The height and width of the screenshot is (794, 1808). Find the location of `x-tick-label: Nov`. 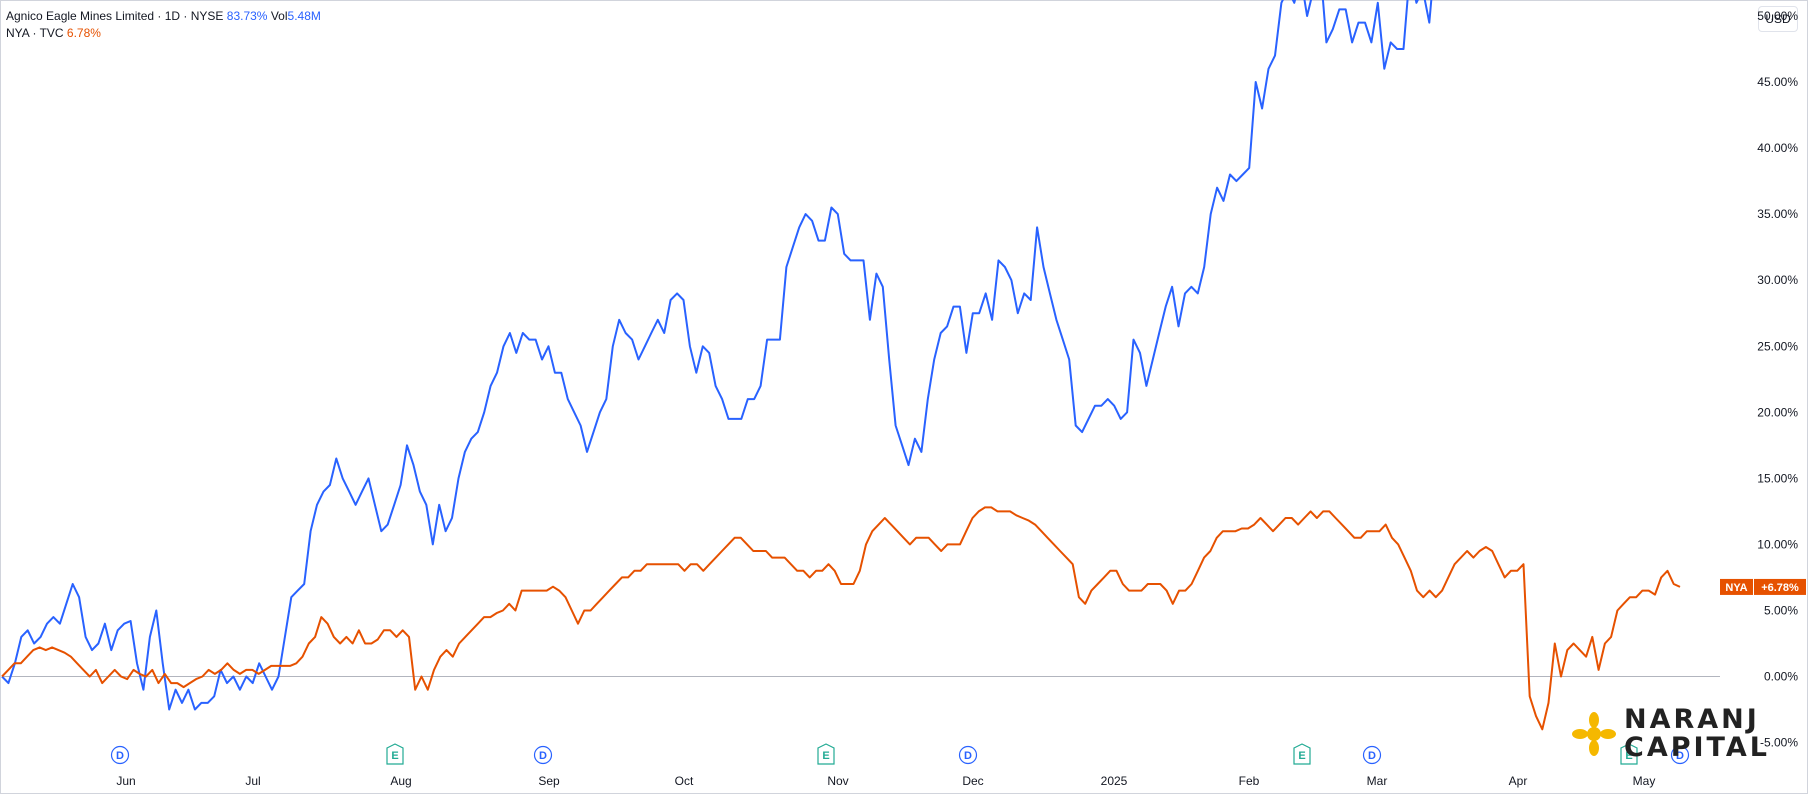

x-tick-label: Nov is located at coordinates (837, 781).